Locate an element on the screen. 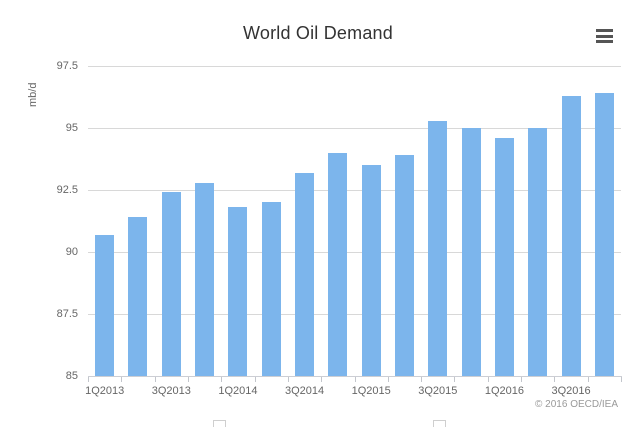 The image size is (636, 427). x-tick-label: 1Q2016 is located at coordinates (504, 391).